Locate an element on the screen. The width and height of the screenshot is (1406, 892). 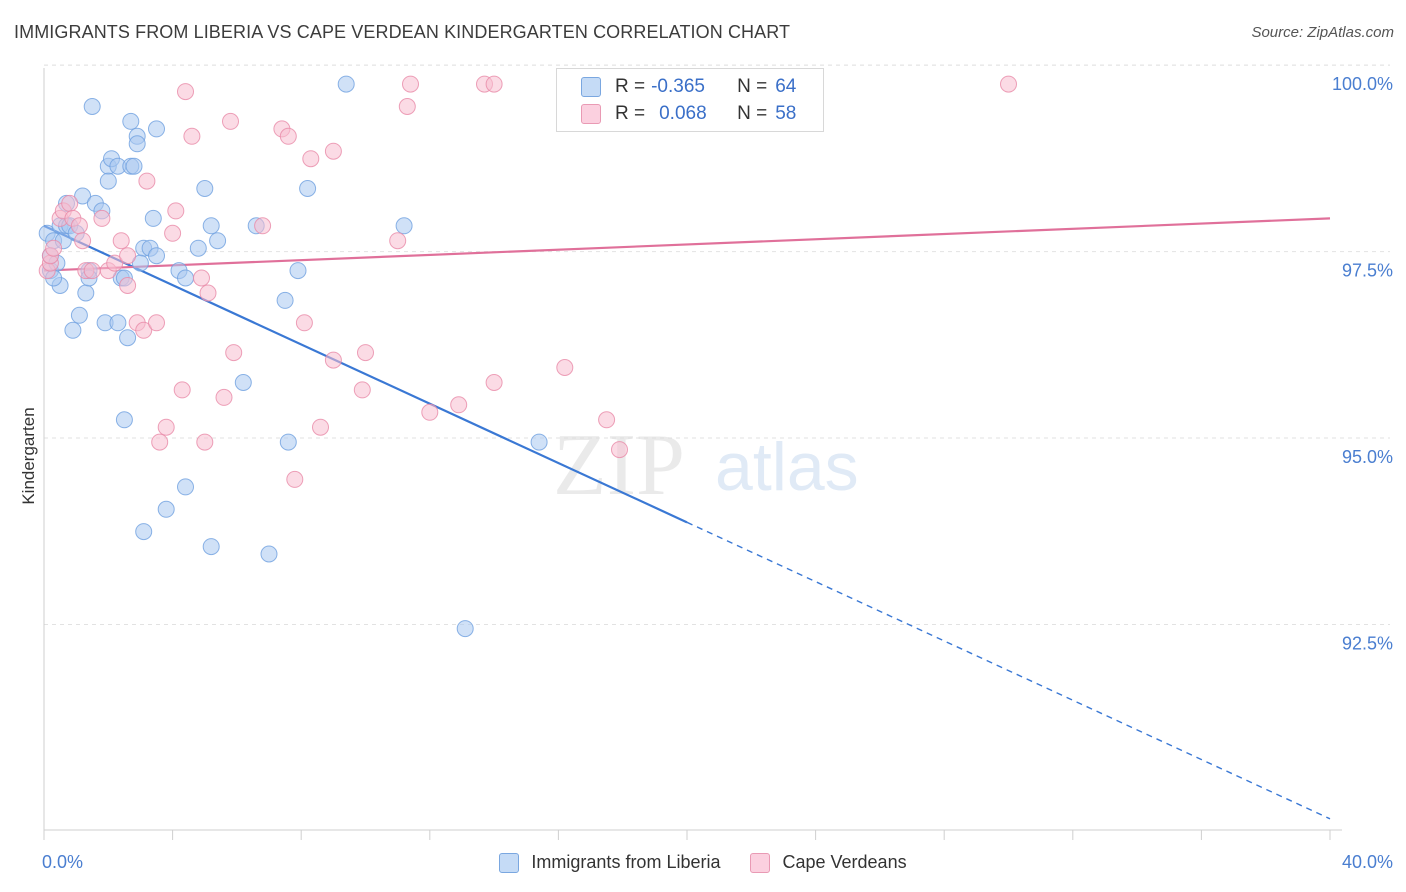
series-label-liberia: Immigrants from Liberia is located at coordinates (626, 862).